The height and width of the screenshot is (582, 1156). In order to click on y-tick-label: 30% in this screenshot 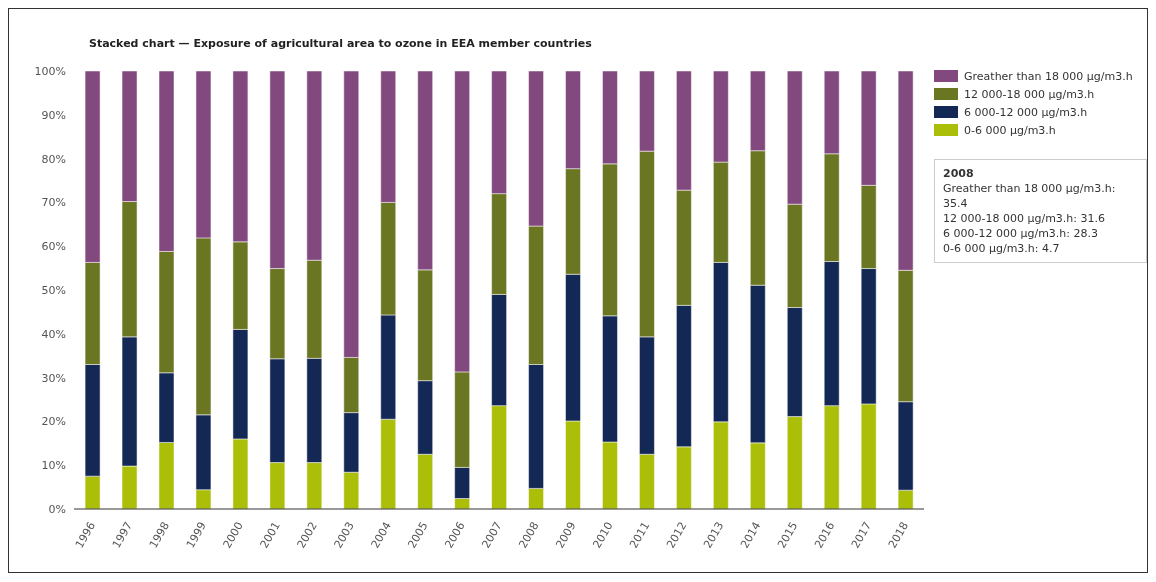, I will do `click(53, 378)`.